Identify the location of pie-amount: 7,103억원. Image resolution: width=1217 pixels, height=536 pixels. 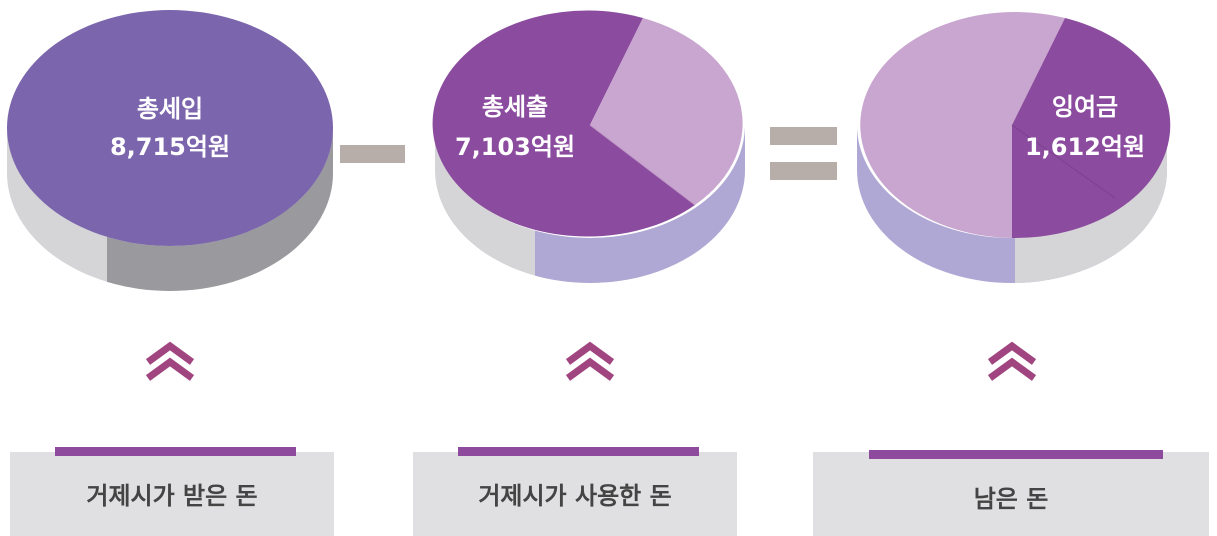
(515, 147).